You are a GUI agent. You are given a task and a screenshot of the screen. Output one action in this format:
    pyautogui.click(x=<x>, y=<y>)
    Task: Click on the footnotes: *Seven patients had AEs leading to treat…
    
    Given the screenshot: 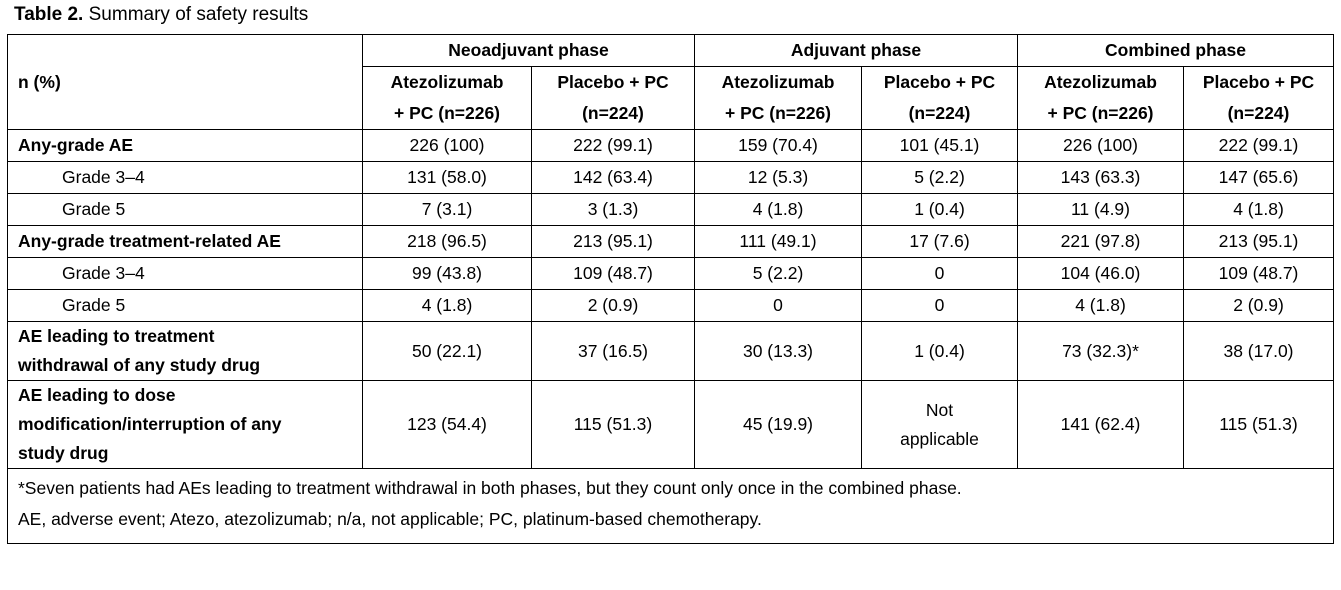 What is the action you would take?
    pyautogui.click(x=670, y=506)
    